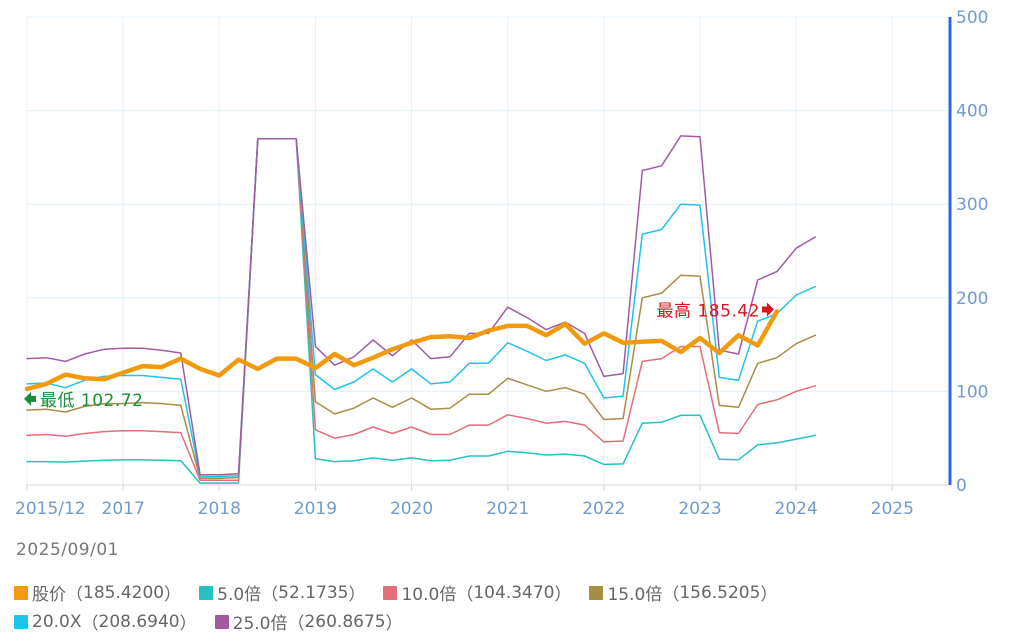 The height and width of the screenshot is (641, 1009). What do you see at coordinates (123, 509) in the screenshot?
I see `x-tick-label: 2017` at bounding box center [123, 509].